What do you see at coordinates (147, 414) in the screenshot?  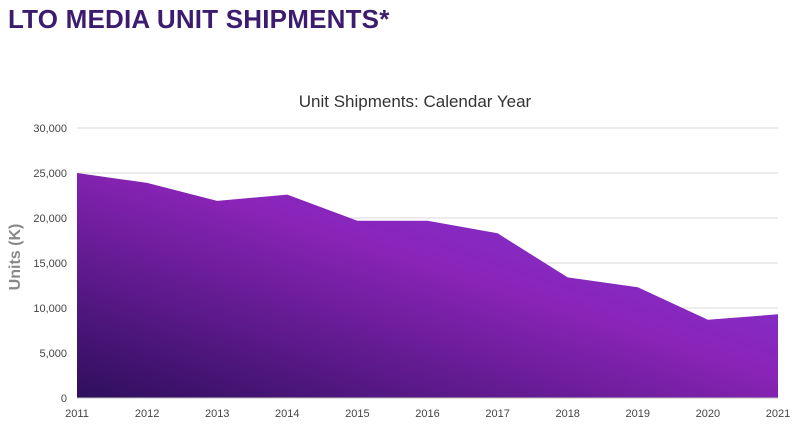 I see `x-tick-label: 2012` at bounding box center [147, 414].